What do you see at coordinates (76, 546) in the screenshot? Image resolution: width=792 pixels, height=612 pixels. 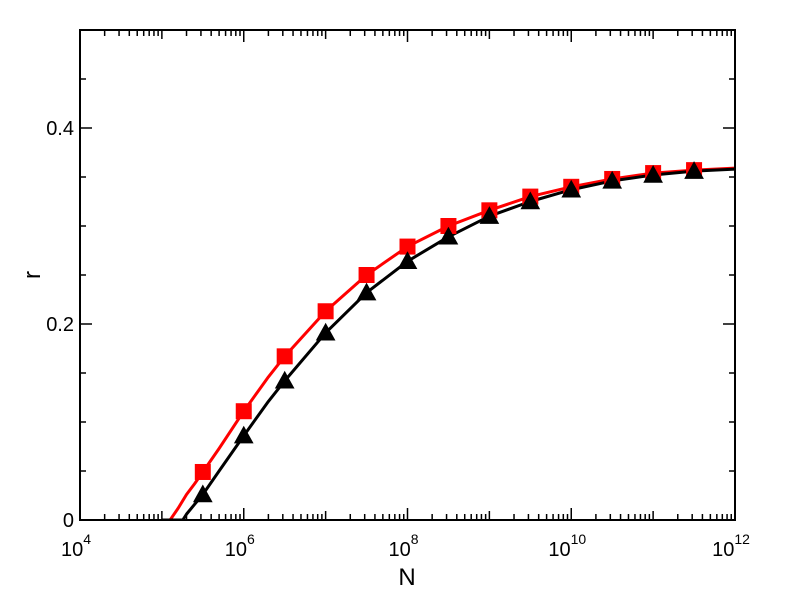 I see `x-tick-label: 10⁴` at bounding box center [76, 546].